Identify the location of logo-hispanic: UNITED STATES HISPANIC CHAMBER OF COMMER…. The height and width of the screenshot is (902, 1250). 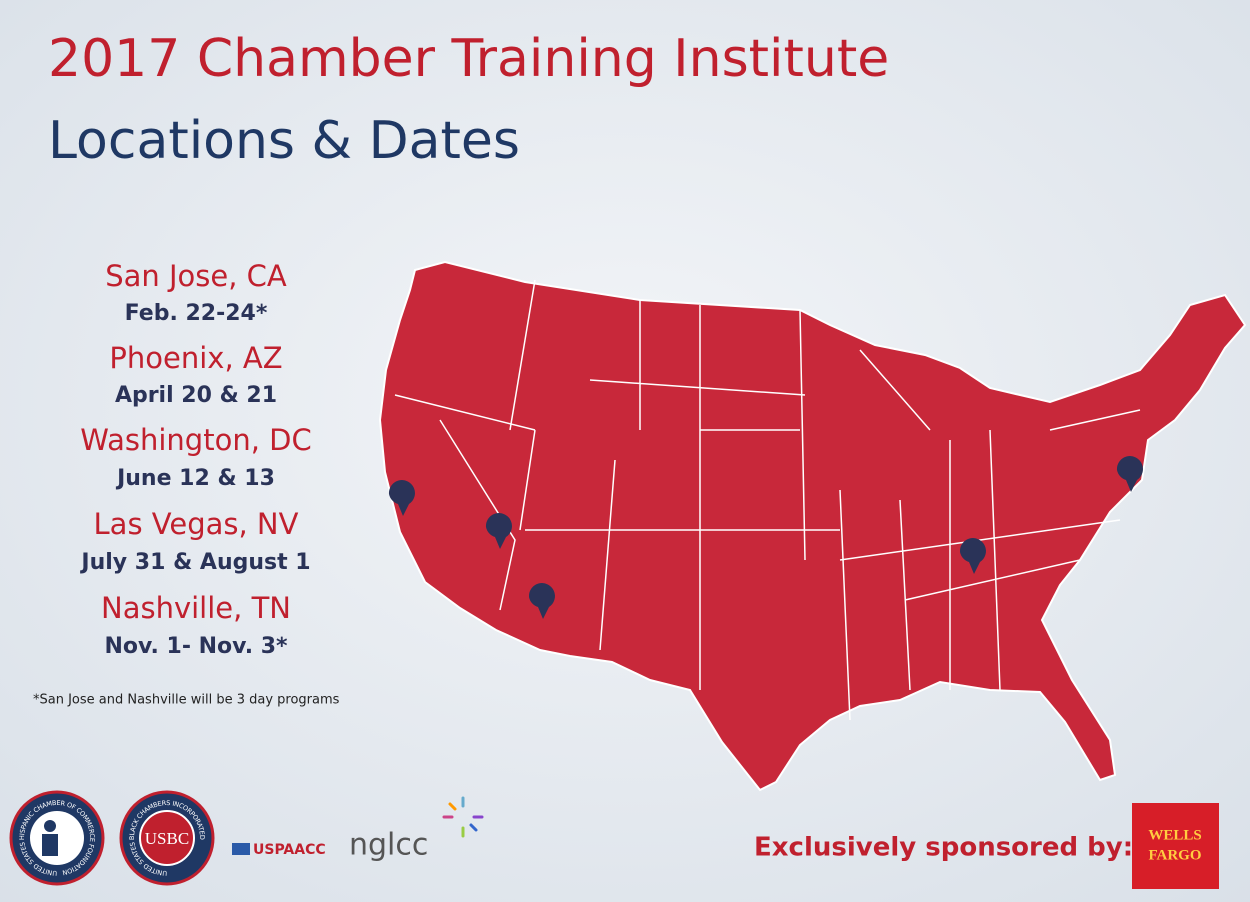
(57, 838).